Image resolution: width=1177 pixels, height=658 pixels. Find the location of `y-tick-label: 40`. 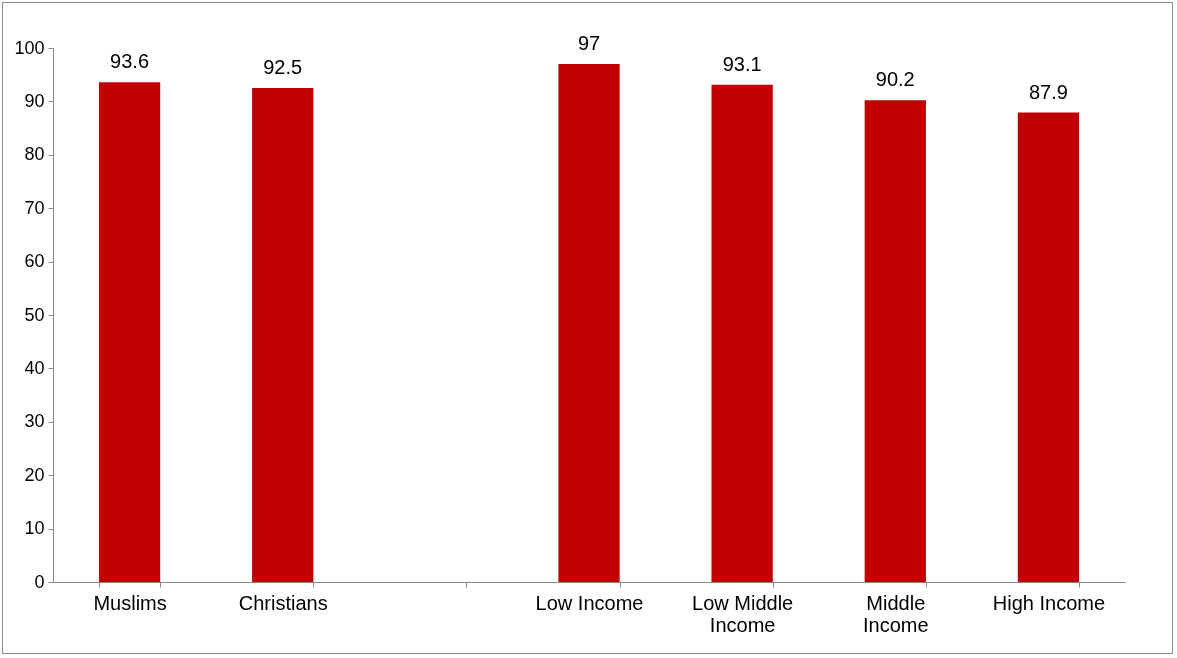

y-tick-label: 40 is located at coordinates (34, 367).